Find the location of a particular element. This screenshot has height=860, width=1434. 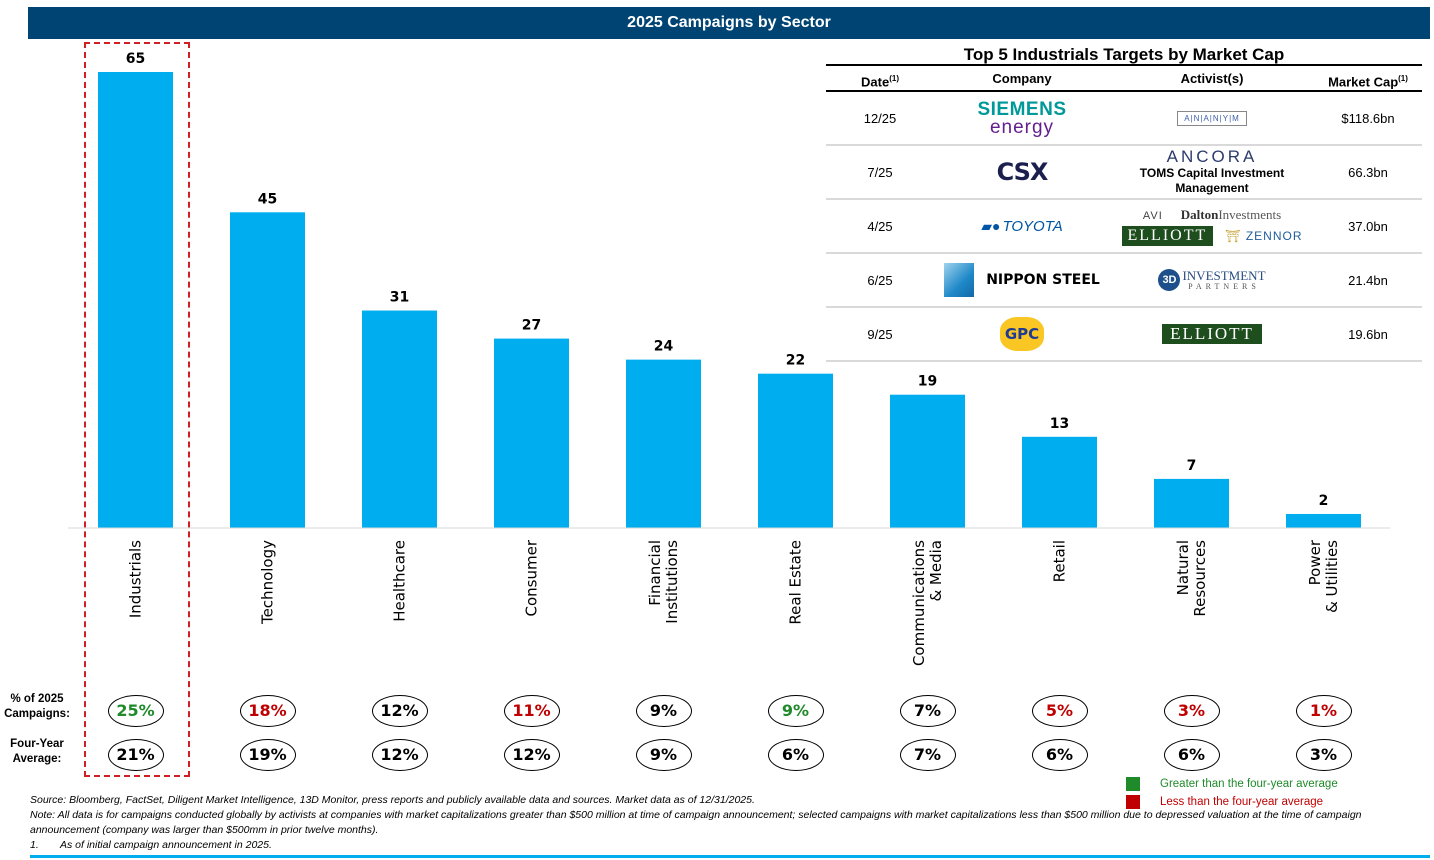

header-market-cap: Market Cap(1) is located at coordinates (1368, 82).